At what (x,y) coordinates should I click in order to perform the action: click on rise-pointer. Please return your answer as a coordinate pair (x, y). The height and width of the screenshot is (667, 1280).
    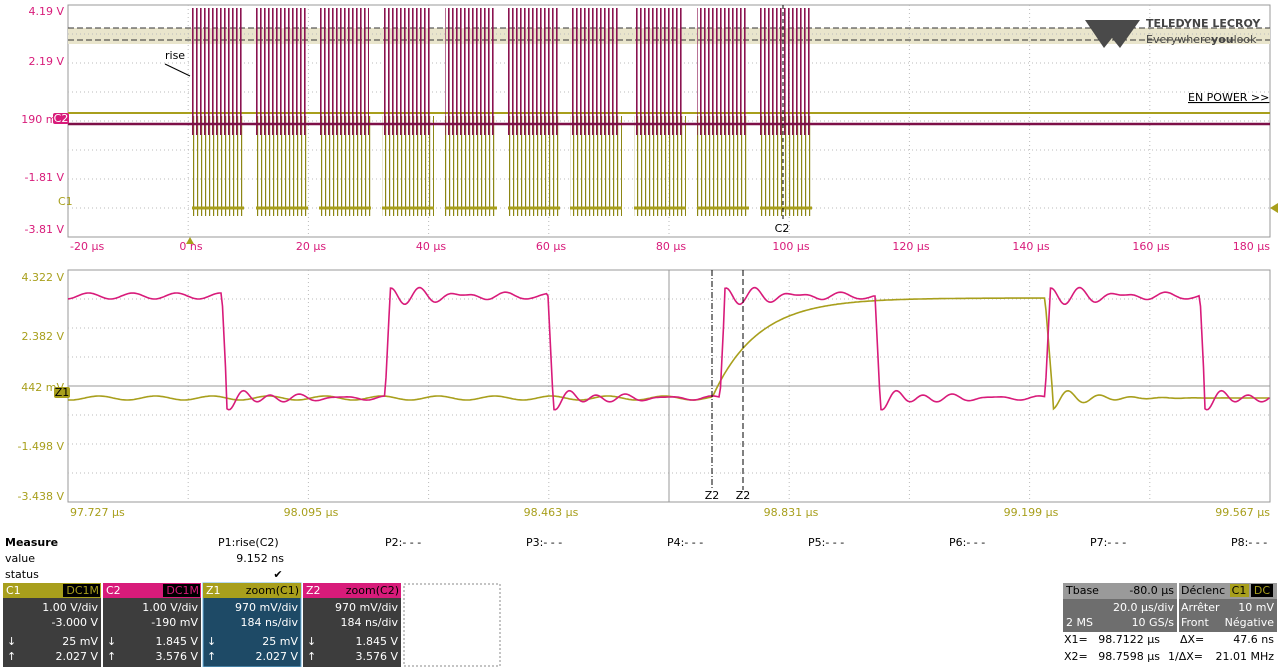
    Looking at the image, I should click on (177, 70).